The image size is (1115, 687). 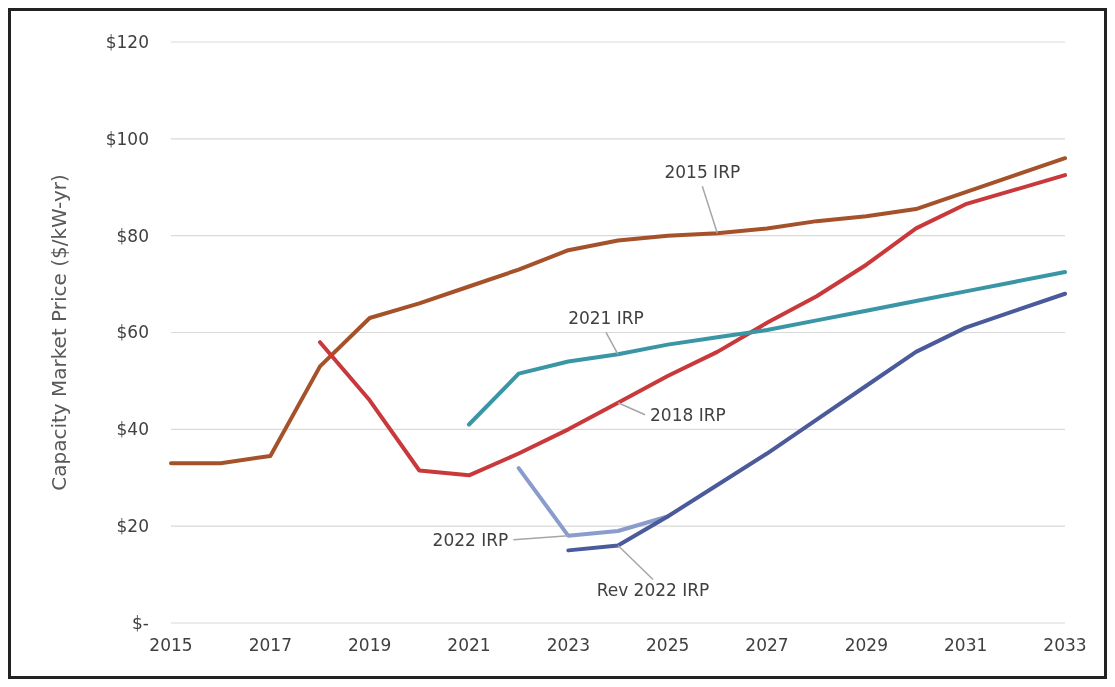 I want to click on y-tick-label: $60, so click(x=132, y=332).